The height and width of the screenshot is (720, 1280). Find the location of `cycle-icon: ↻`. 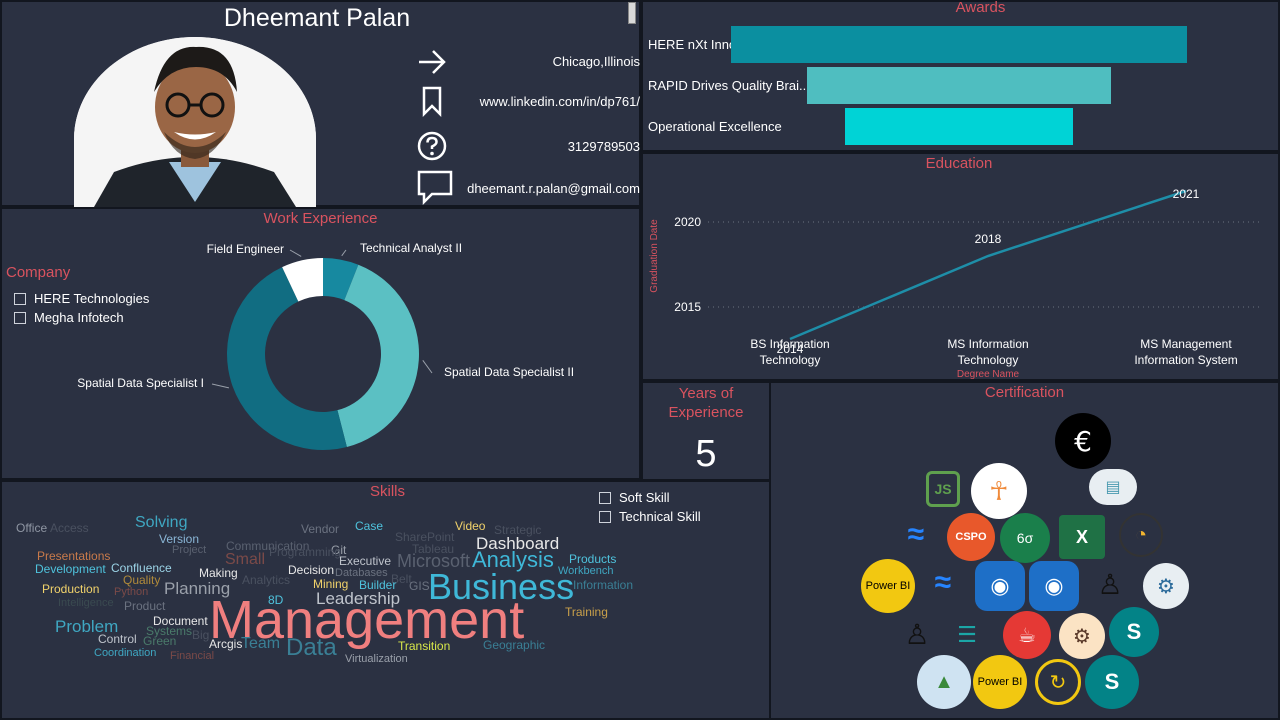

cycle-icon: ↻ is located at coordinates (1058, 682).